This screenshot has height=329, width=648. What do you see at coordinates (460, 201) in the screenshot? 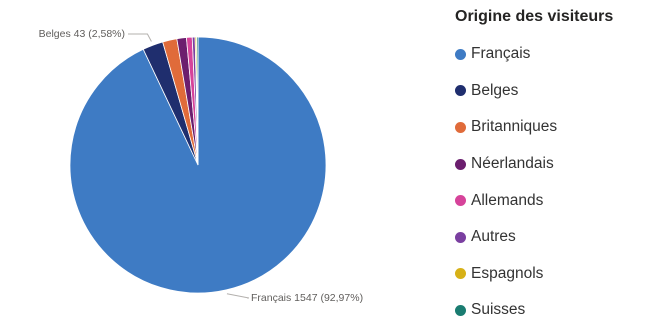
I see `legend-marker-allemands` at bounding box center [460, 201].